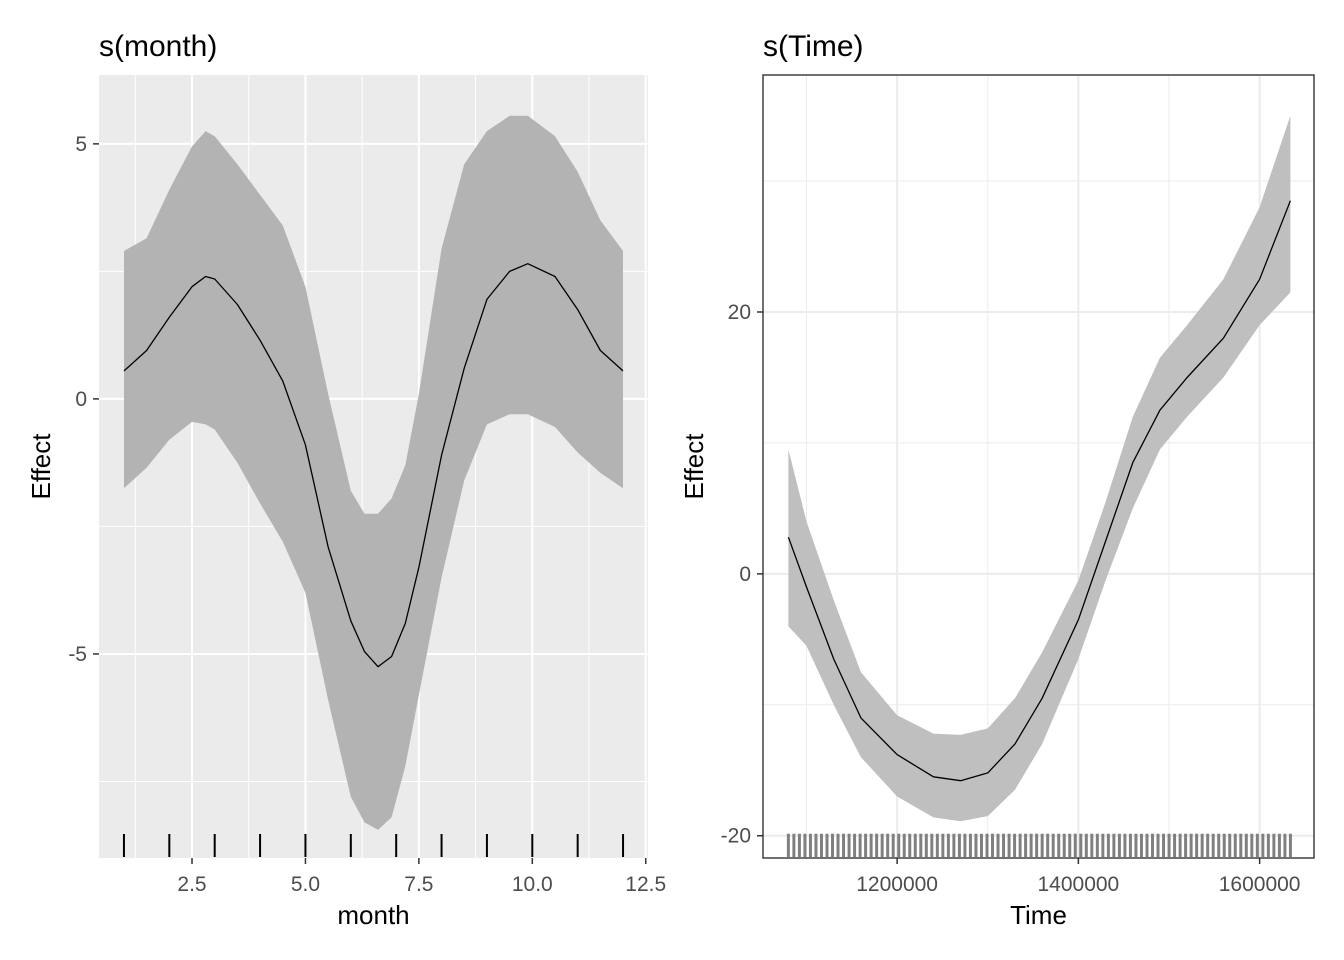 The width and height of the screenshot is (1344, 960). What do you see at coordinates (41, 466) in the screenshot?
I see `month-y-axis-title: Effect` at bounding box center [41, 466].